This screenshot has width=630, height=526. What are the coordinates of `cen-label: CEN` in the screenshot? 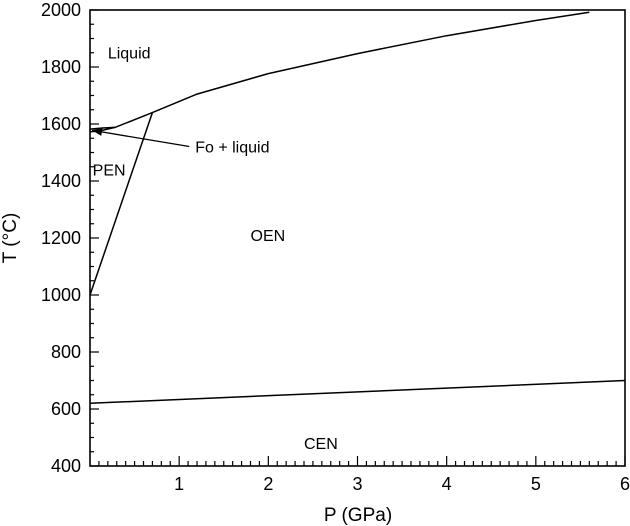 It's located at (321, 444).